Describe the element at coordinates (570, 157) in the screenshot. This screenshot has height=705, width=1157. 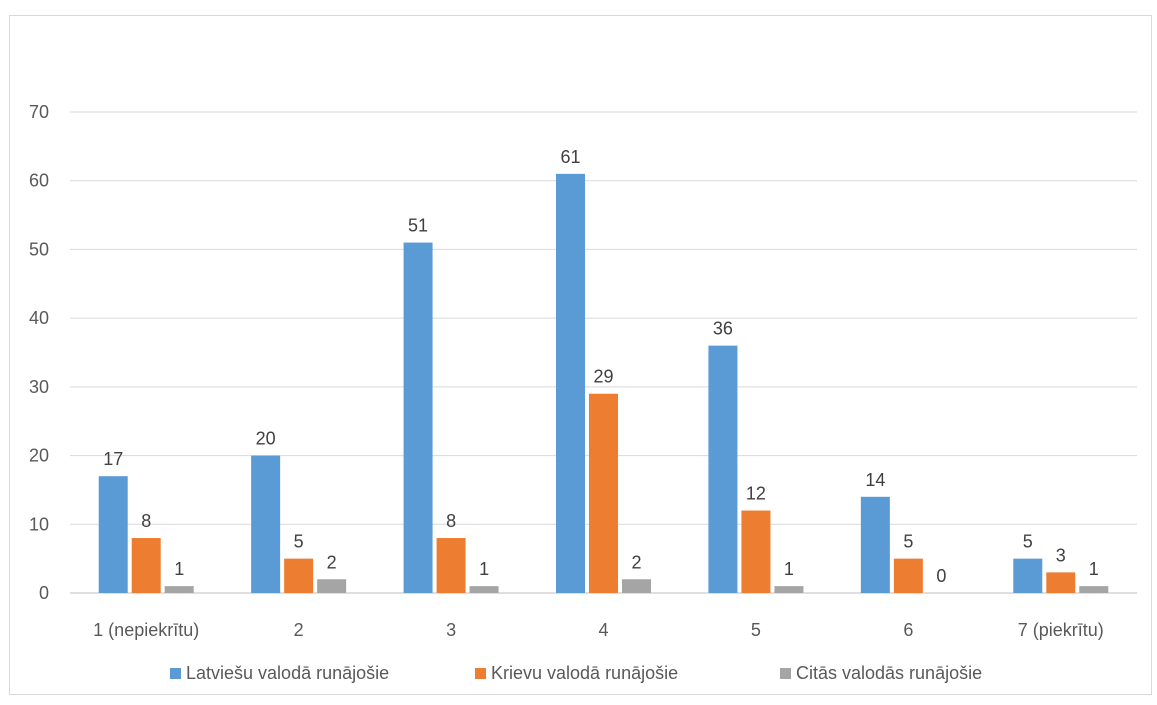
I see `data-label: 61` at that location.